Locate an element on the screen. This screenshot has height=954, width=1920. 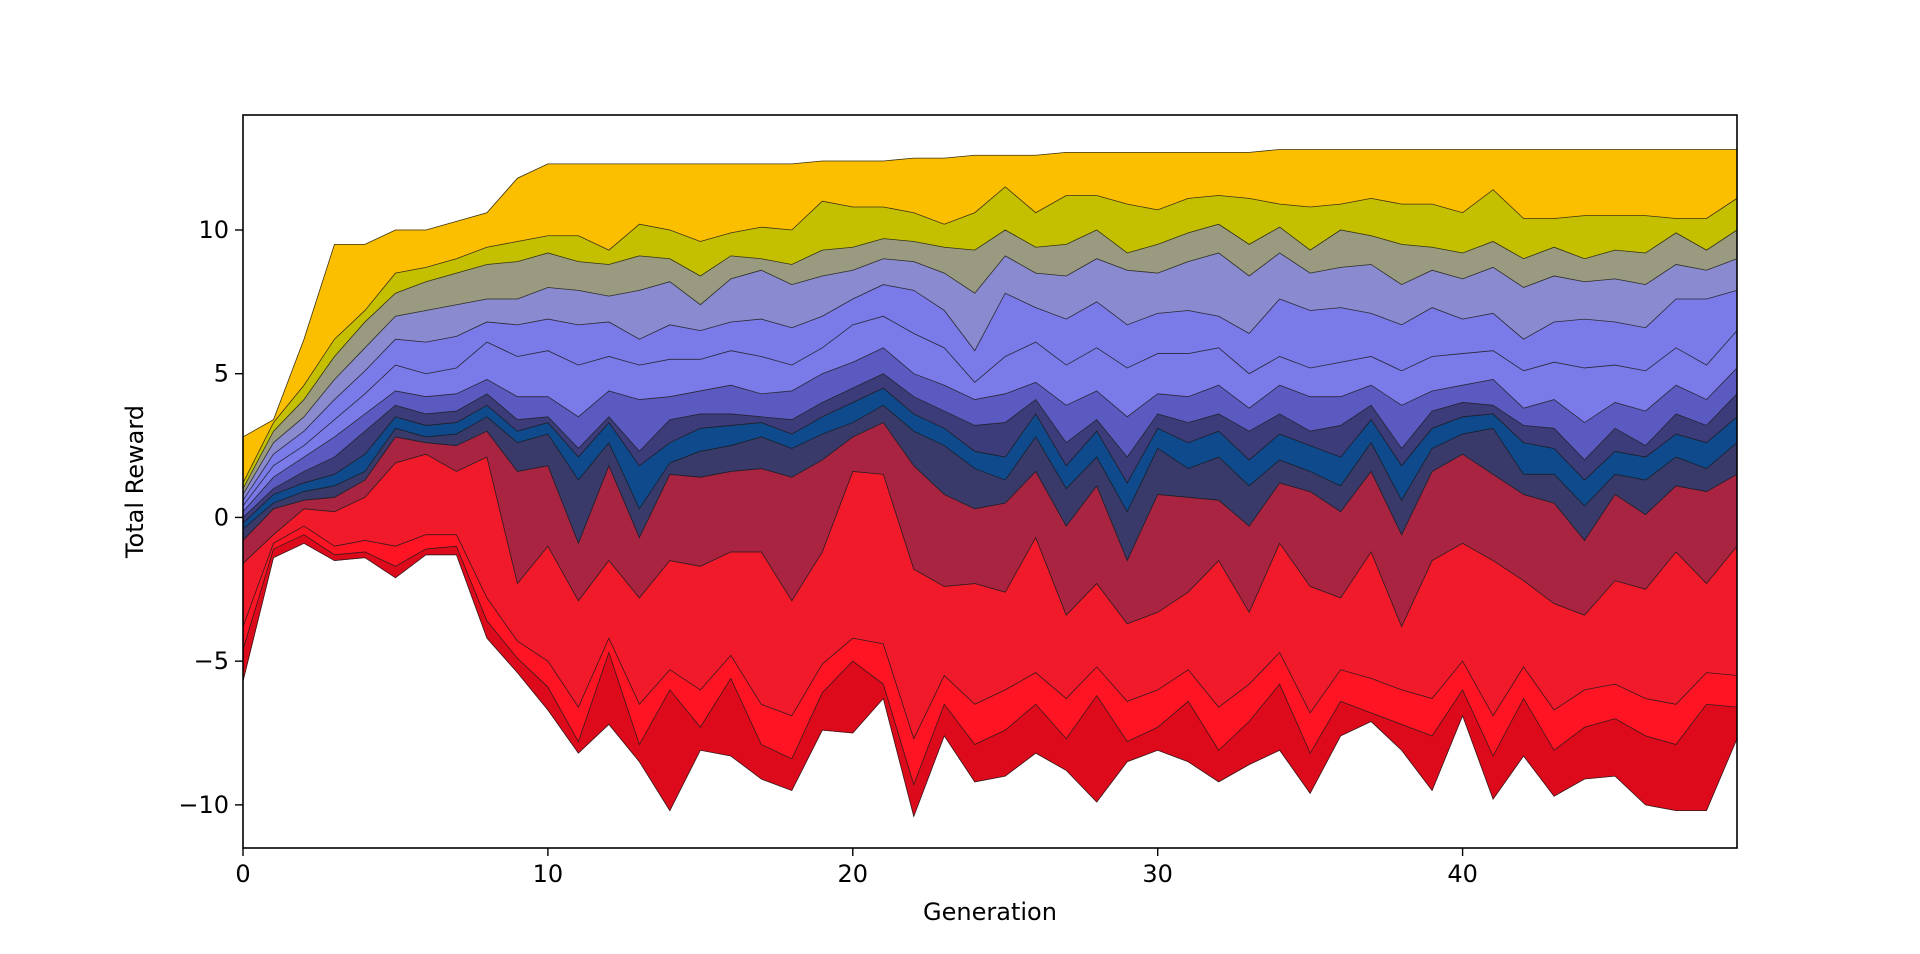
x-tick-label: 30 is located at coordinates (1157, 874).